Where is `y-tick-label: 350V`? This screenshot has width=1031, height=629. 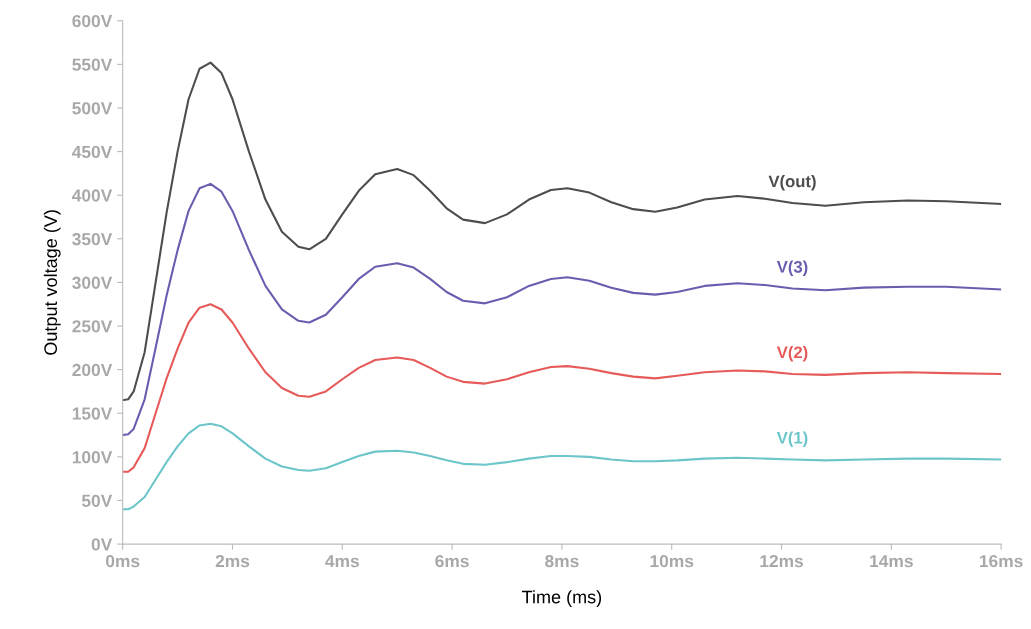
y-tick-label: 350V is located at coordinates (92, 239).